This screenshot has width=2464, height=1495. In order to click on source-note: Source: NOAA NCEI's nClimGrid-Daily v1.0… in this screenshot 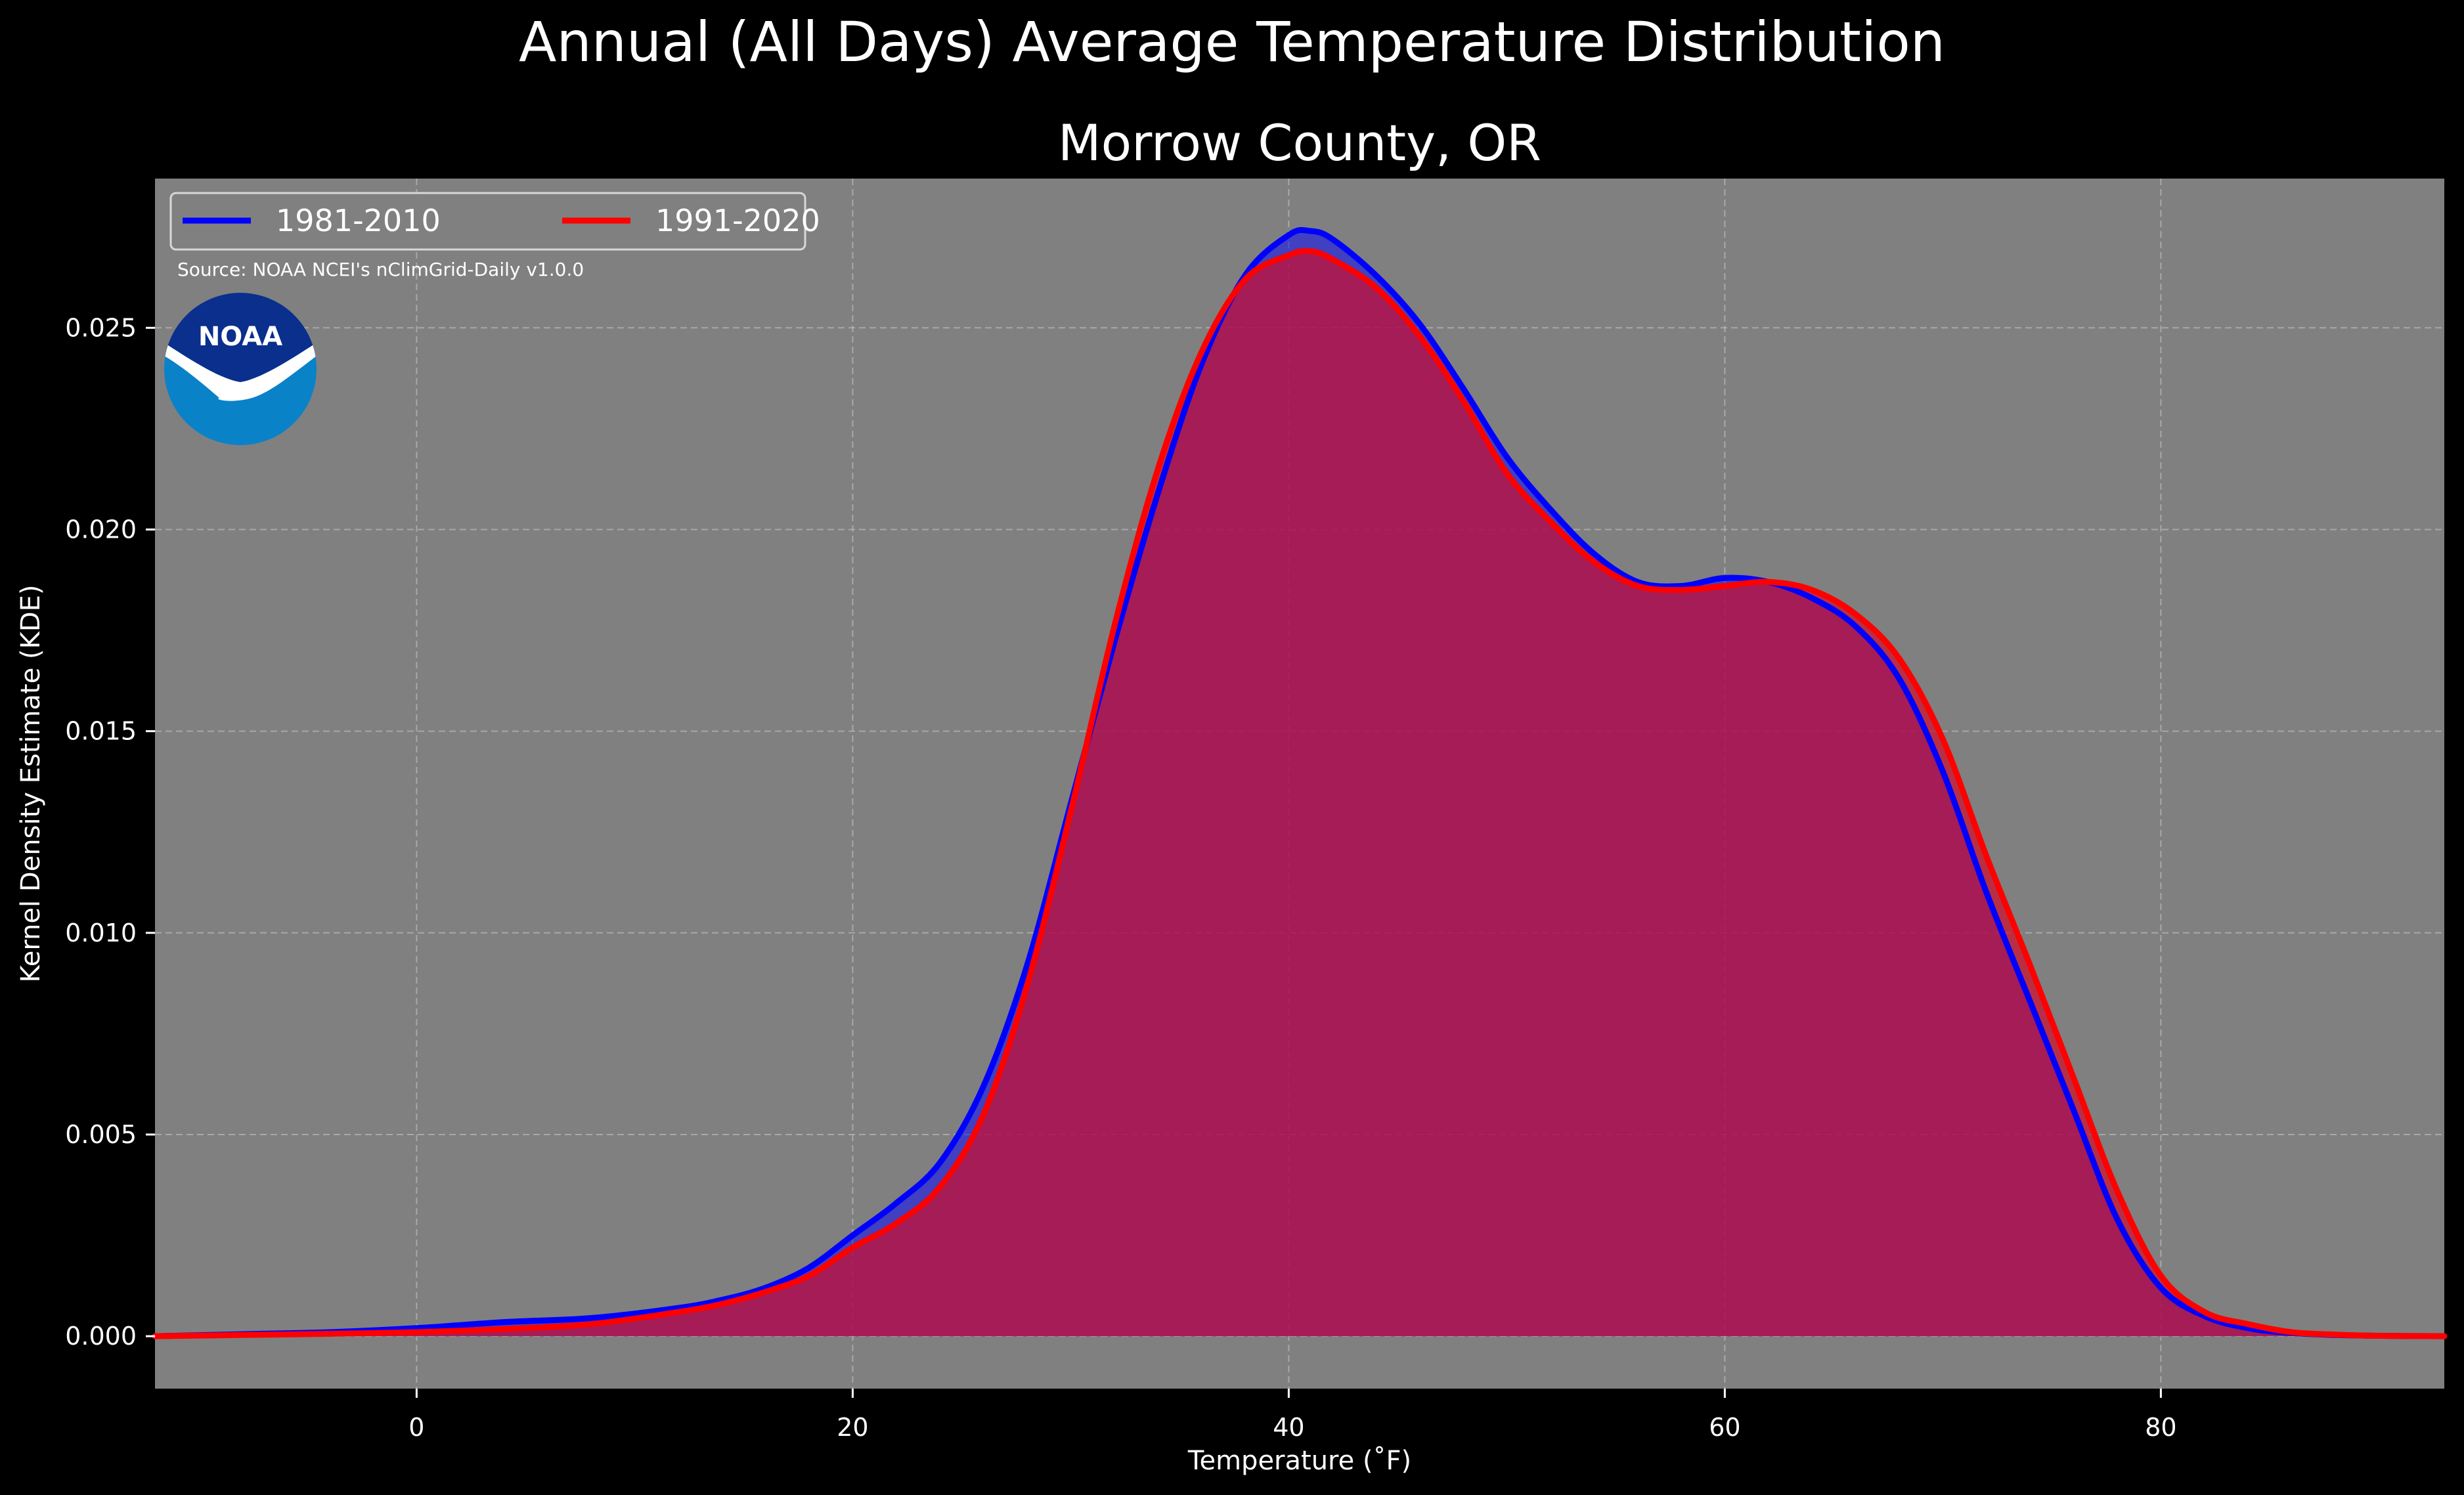, I will do `click(380, 269)`.